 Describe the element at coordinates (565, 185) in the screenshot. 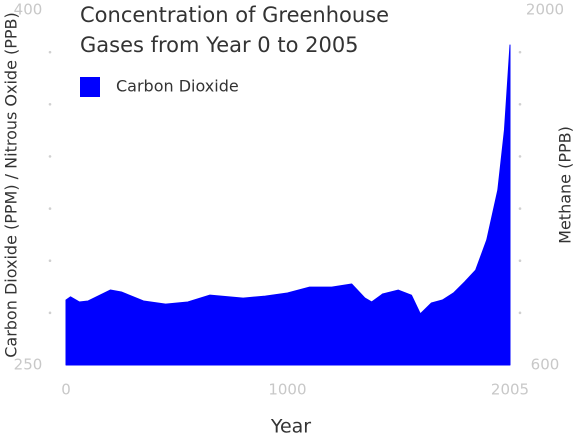

I see `y2-axis-label: Methane (PPB)` at that location.